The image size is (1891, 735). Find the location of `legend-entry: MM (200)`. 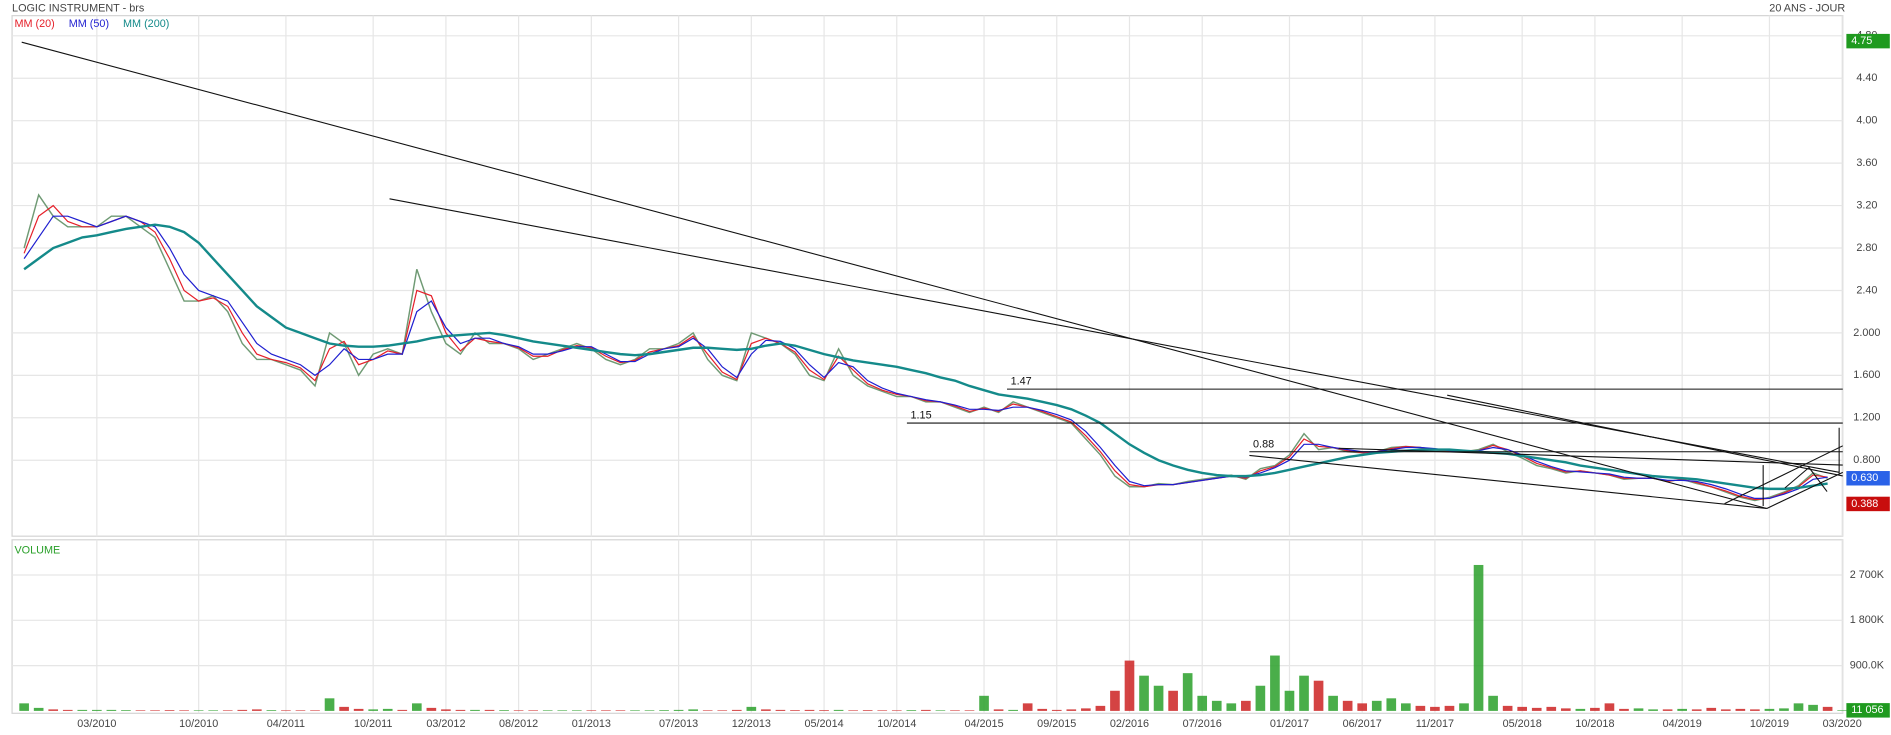

legend-entry: MM (200) is located at coordinates (146, 24).